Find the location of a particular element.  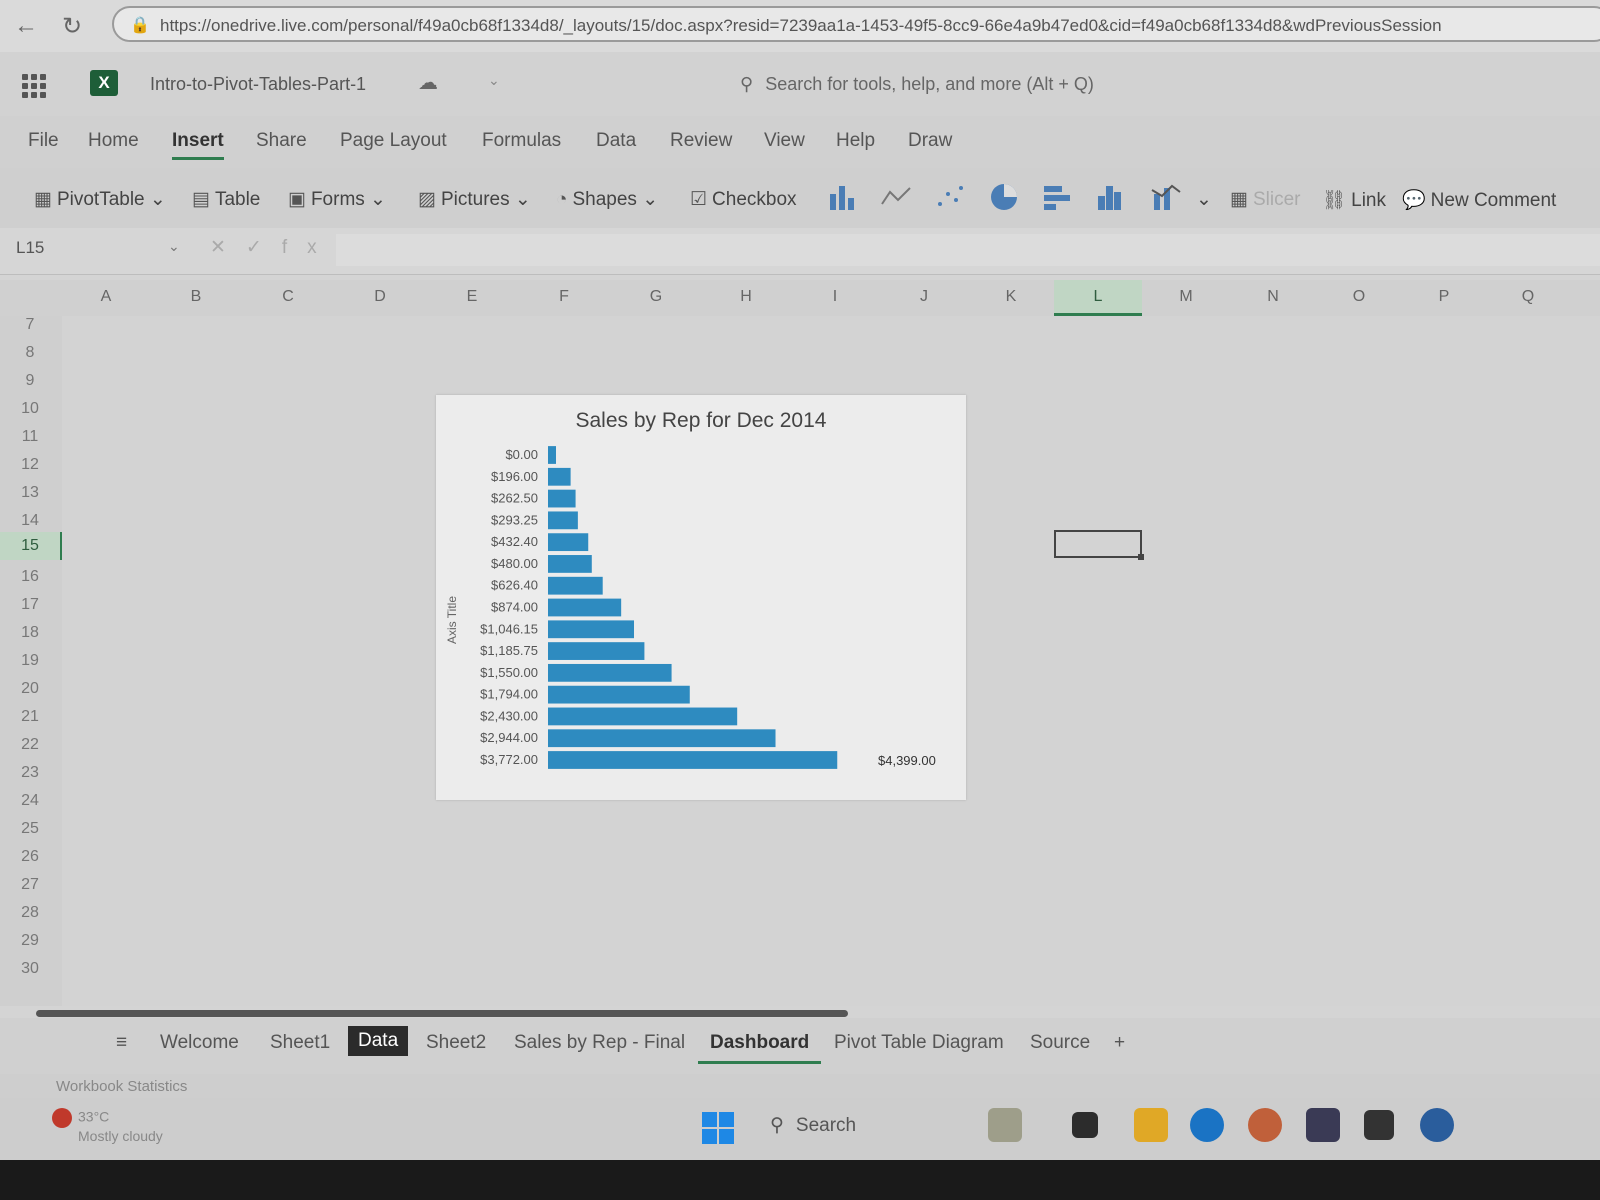

row-header: 18 is located at coordinates (30, 632).